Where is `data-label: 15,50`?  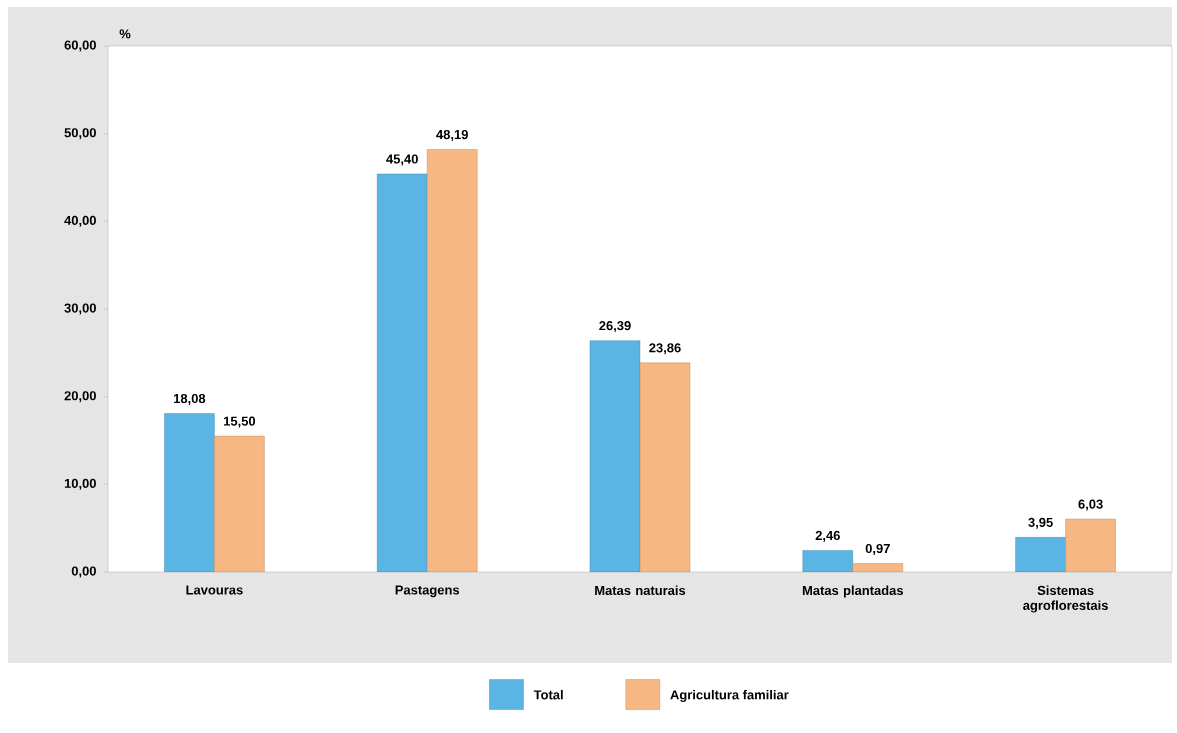
data-label: 15,50 is located at coordinates (240, 422).